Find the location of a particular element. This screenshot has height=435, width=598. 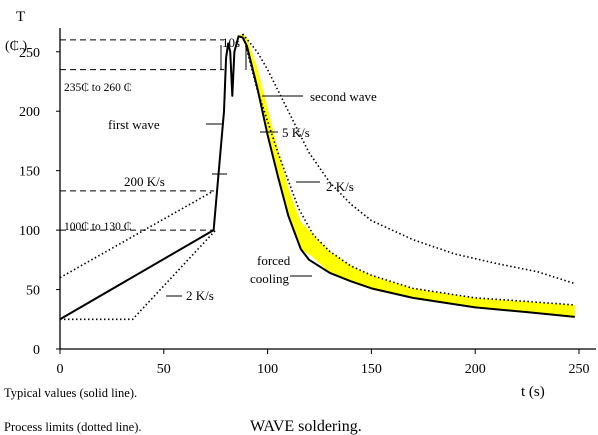

y-tick-label-200: 200 is located at coordinates (29, 112).